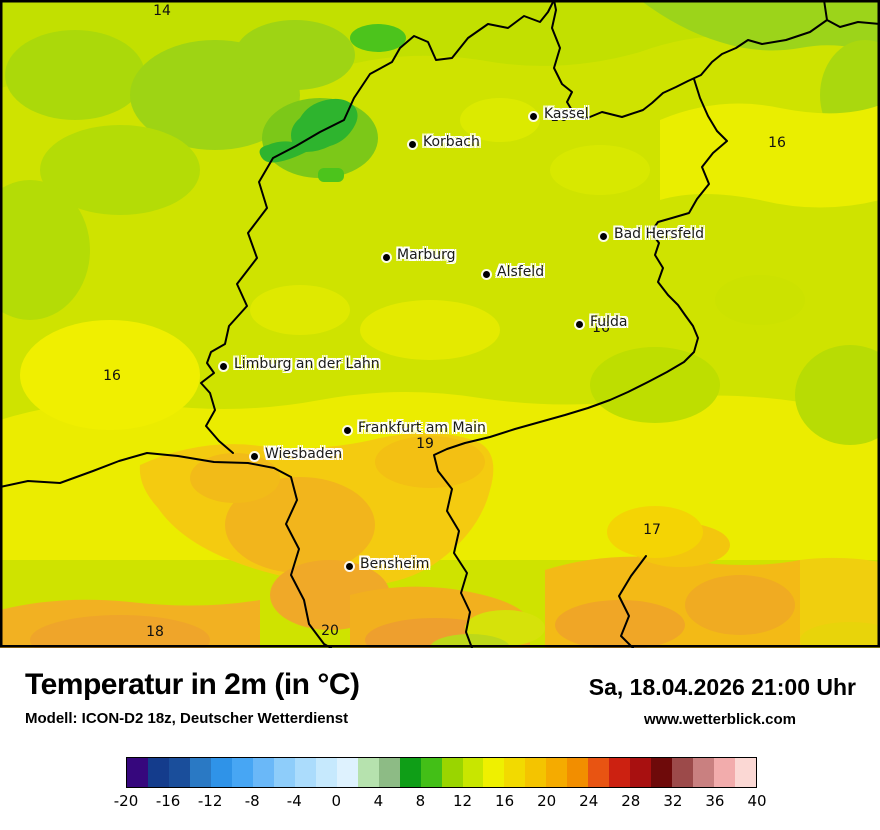 This screenshot has width=880, height=830. I want to click on city-label: Bensheim, so click(395, 564).